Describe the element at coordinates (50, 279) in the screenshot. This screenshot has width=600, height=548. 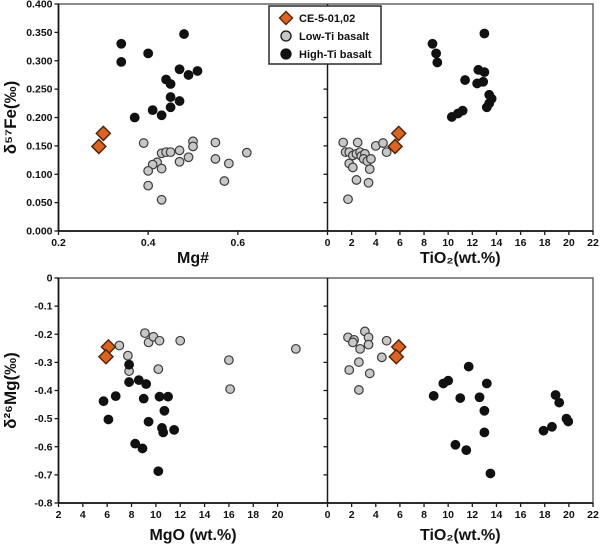
I see `y-tick-label: 0` at that location.